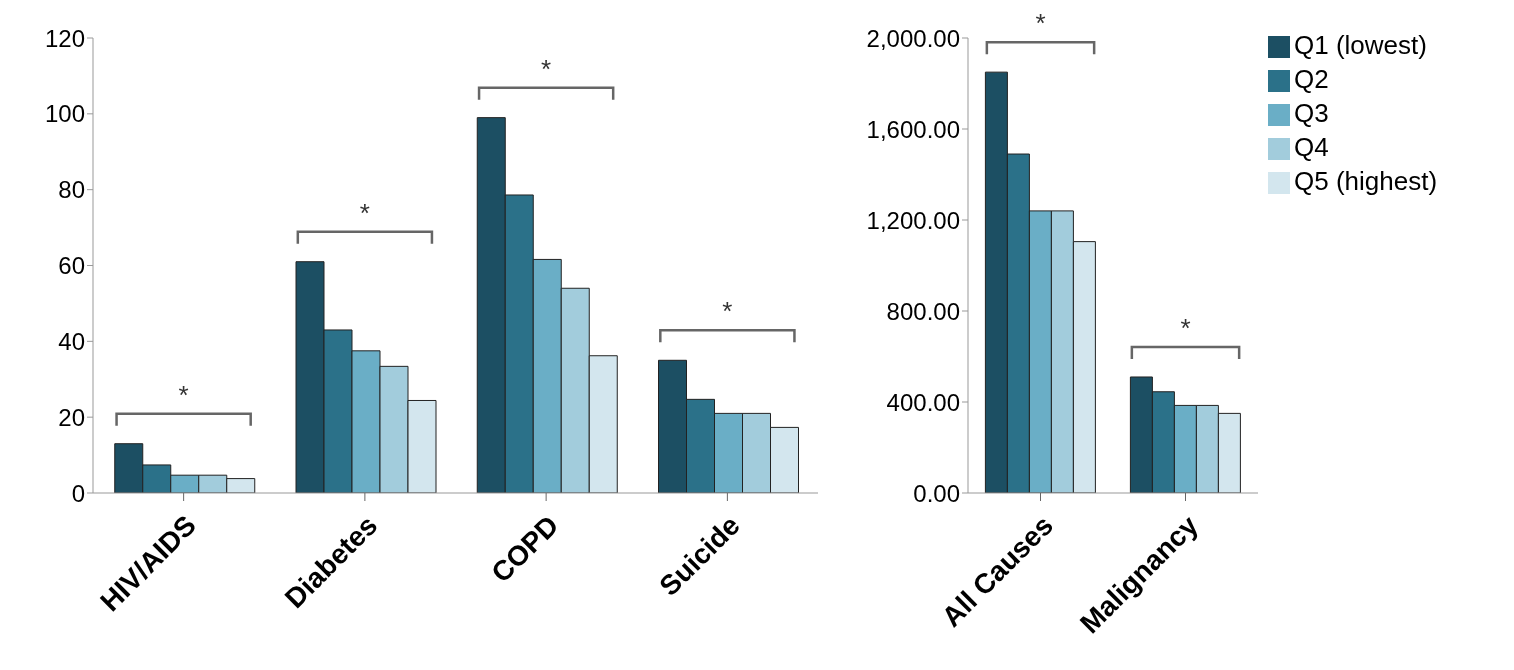 Image resolution: width=1514 pixels, height=670 pixels. What do you see at coordinates (1311, 147) in the screenshot?
I see `legend-label: Q4` at bounding box center [1311, 147].